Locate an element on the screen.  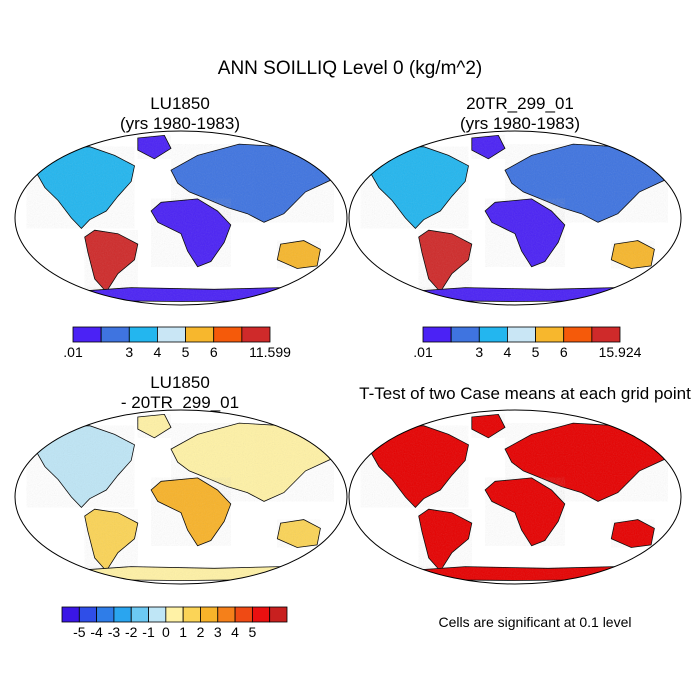
map-panel-difference is located at coordinates (181, 497).